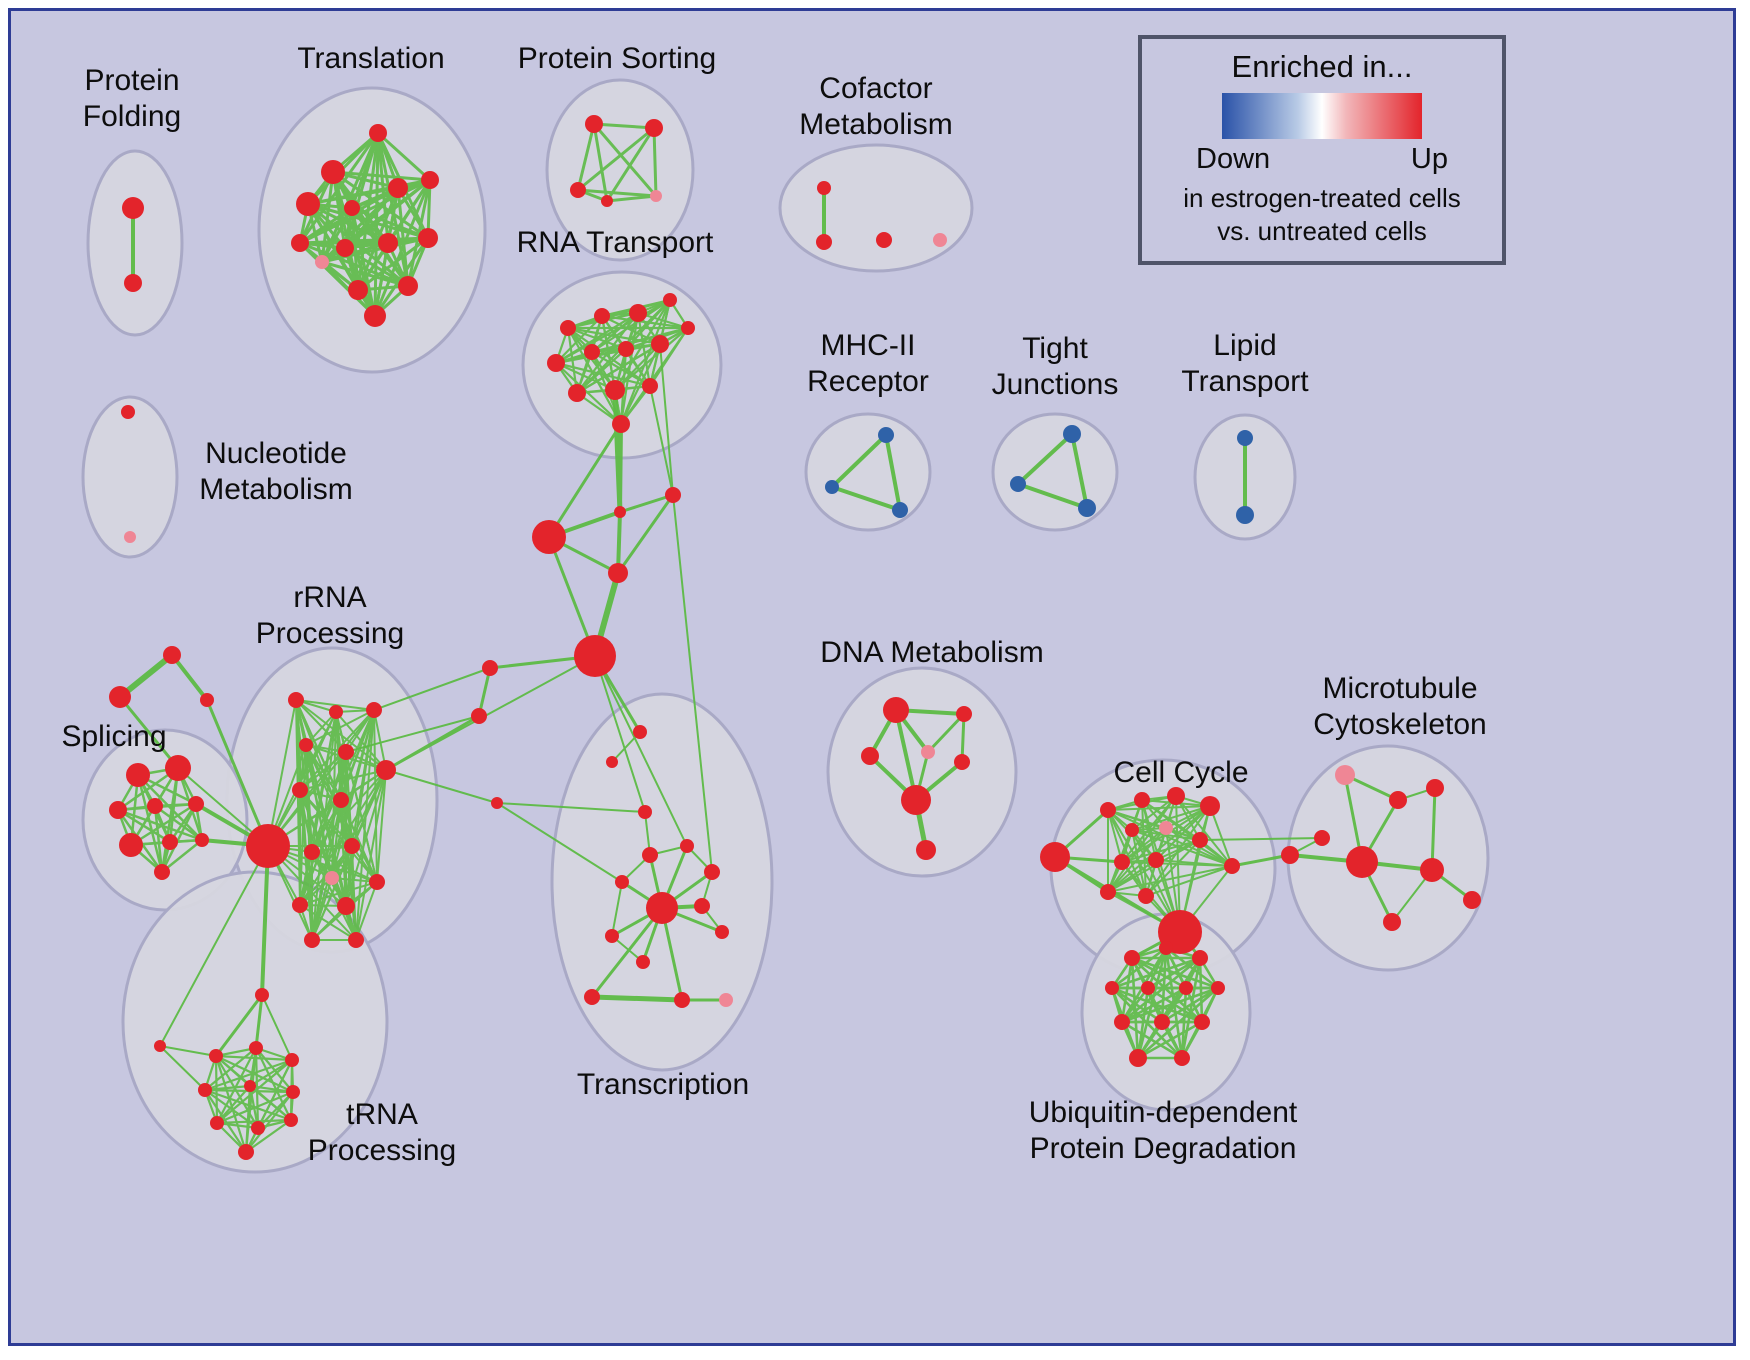 Image resolution: width=1750 pixels, height=1360 pixels. What do you see at coordinates (592, 997) in the screenshot?
I see `node-tc12` at bounding box center [592, 997].